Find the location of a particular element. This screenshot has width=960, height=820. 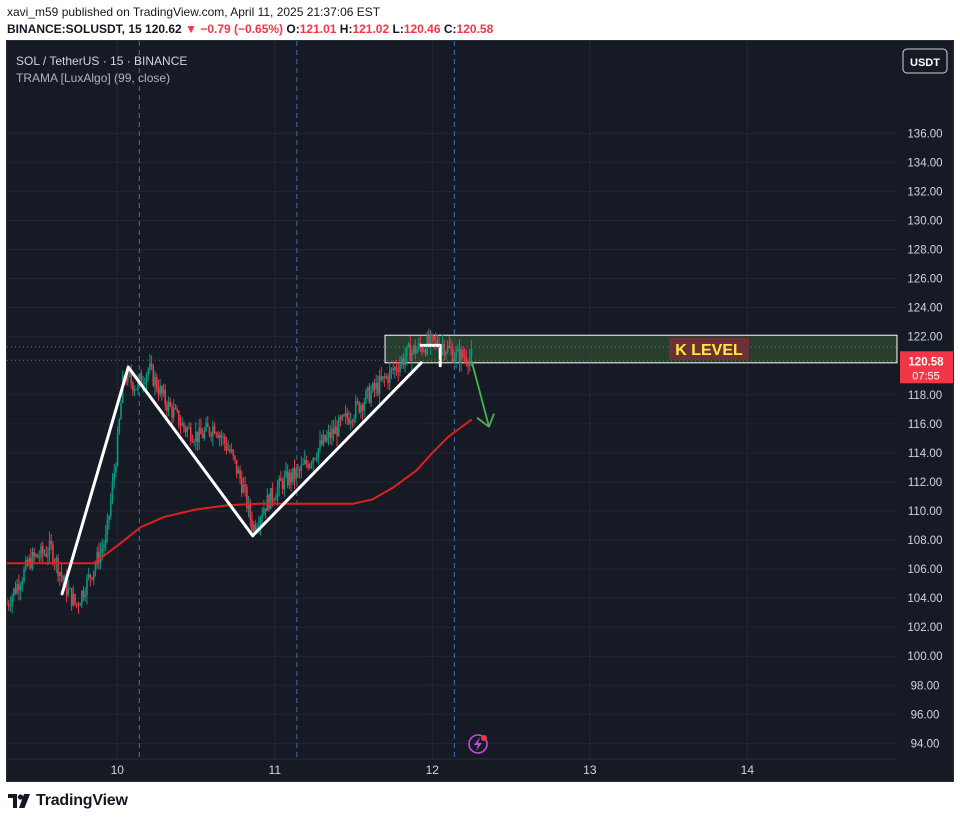

close-value: 120.58 is located at coordinates (475, 29).